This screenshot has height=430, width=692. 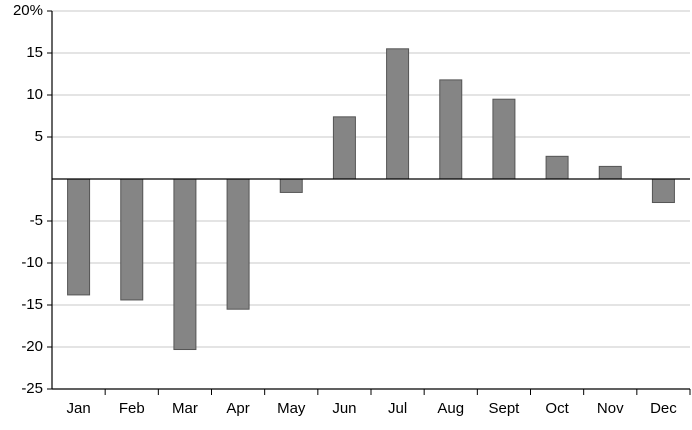 I want to click on x-tick-label: Jan, so click(x=78, y=408).